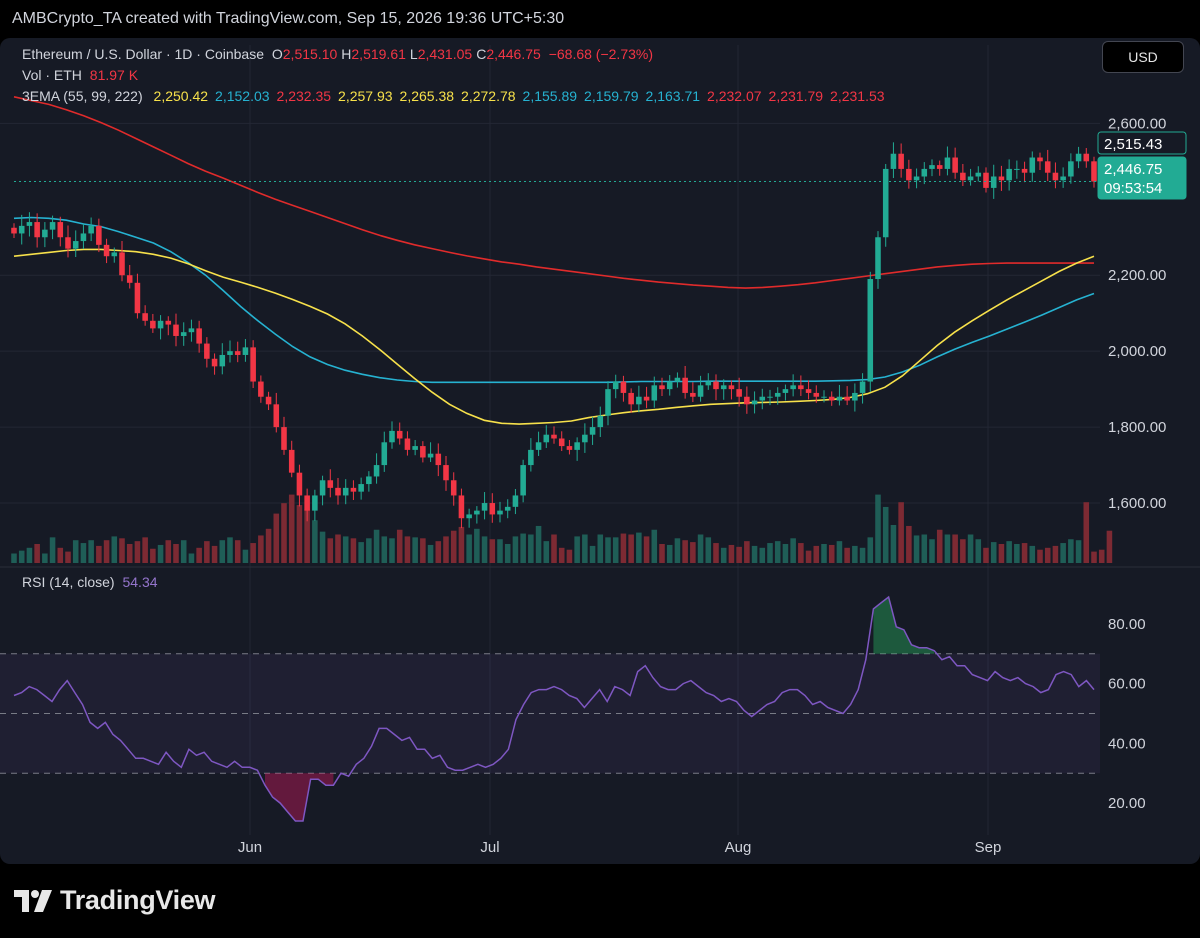 The height and width of the screenshot is (938, 1200). What do you see at coordinates (738, 847) in the screenshot?
I see `x-tick-label: Aug` at bounding box center [738, 847].